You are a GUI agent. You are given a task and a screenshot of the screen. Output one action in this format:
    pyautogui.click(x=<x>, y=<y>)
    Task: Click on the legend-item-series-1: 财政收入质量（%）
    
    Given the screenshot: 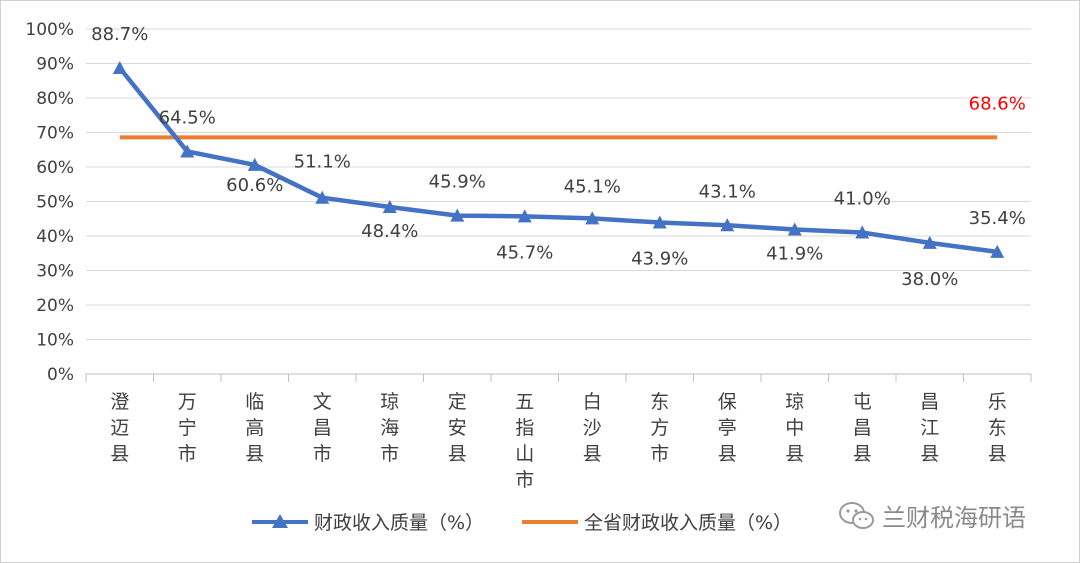 What is the action you would take?
    pyautogui.click(x=368, y=521)
    